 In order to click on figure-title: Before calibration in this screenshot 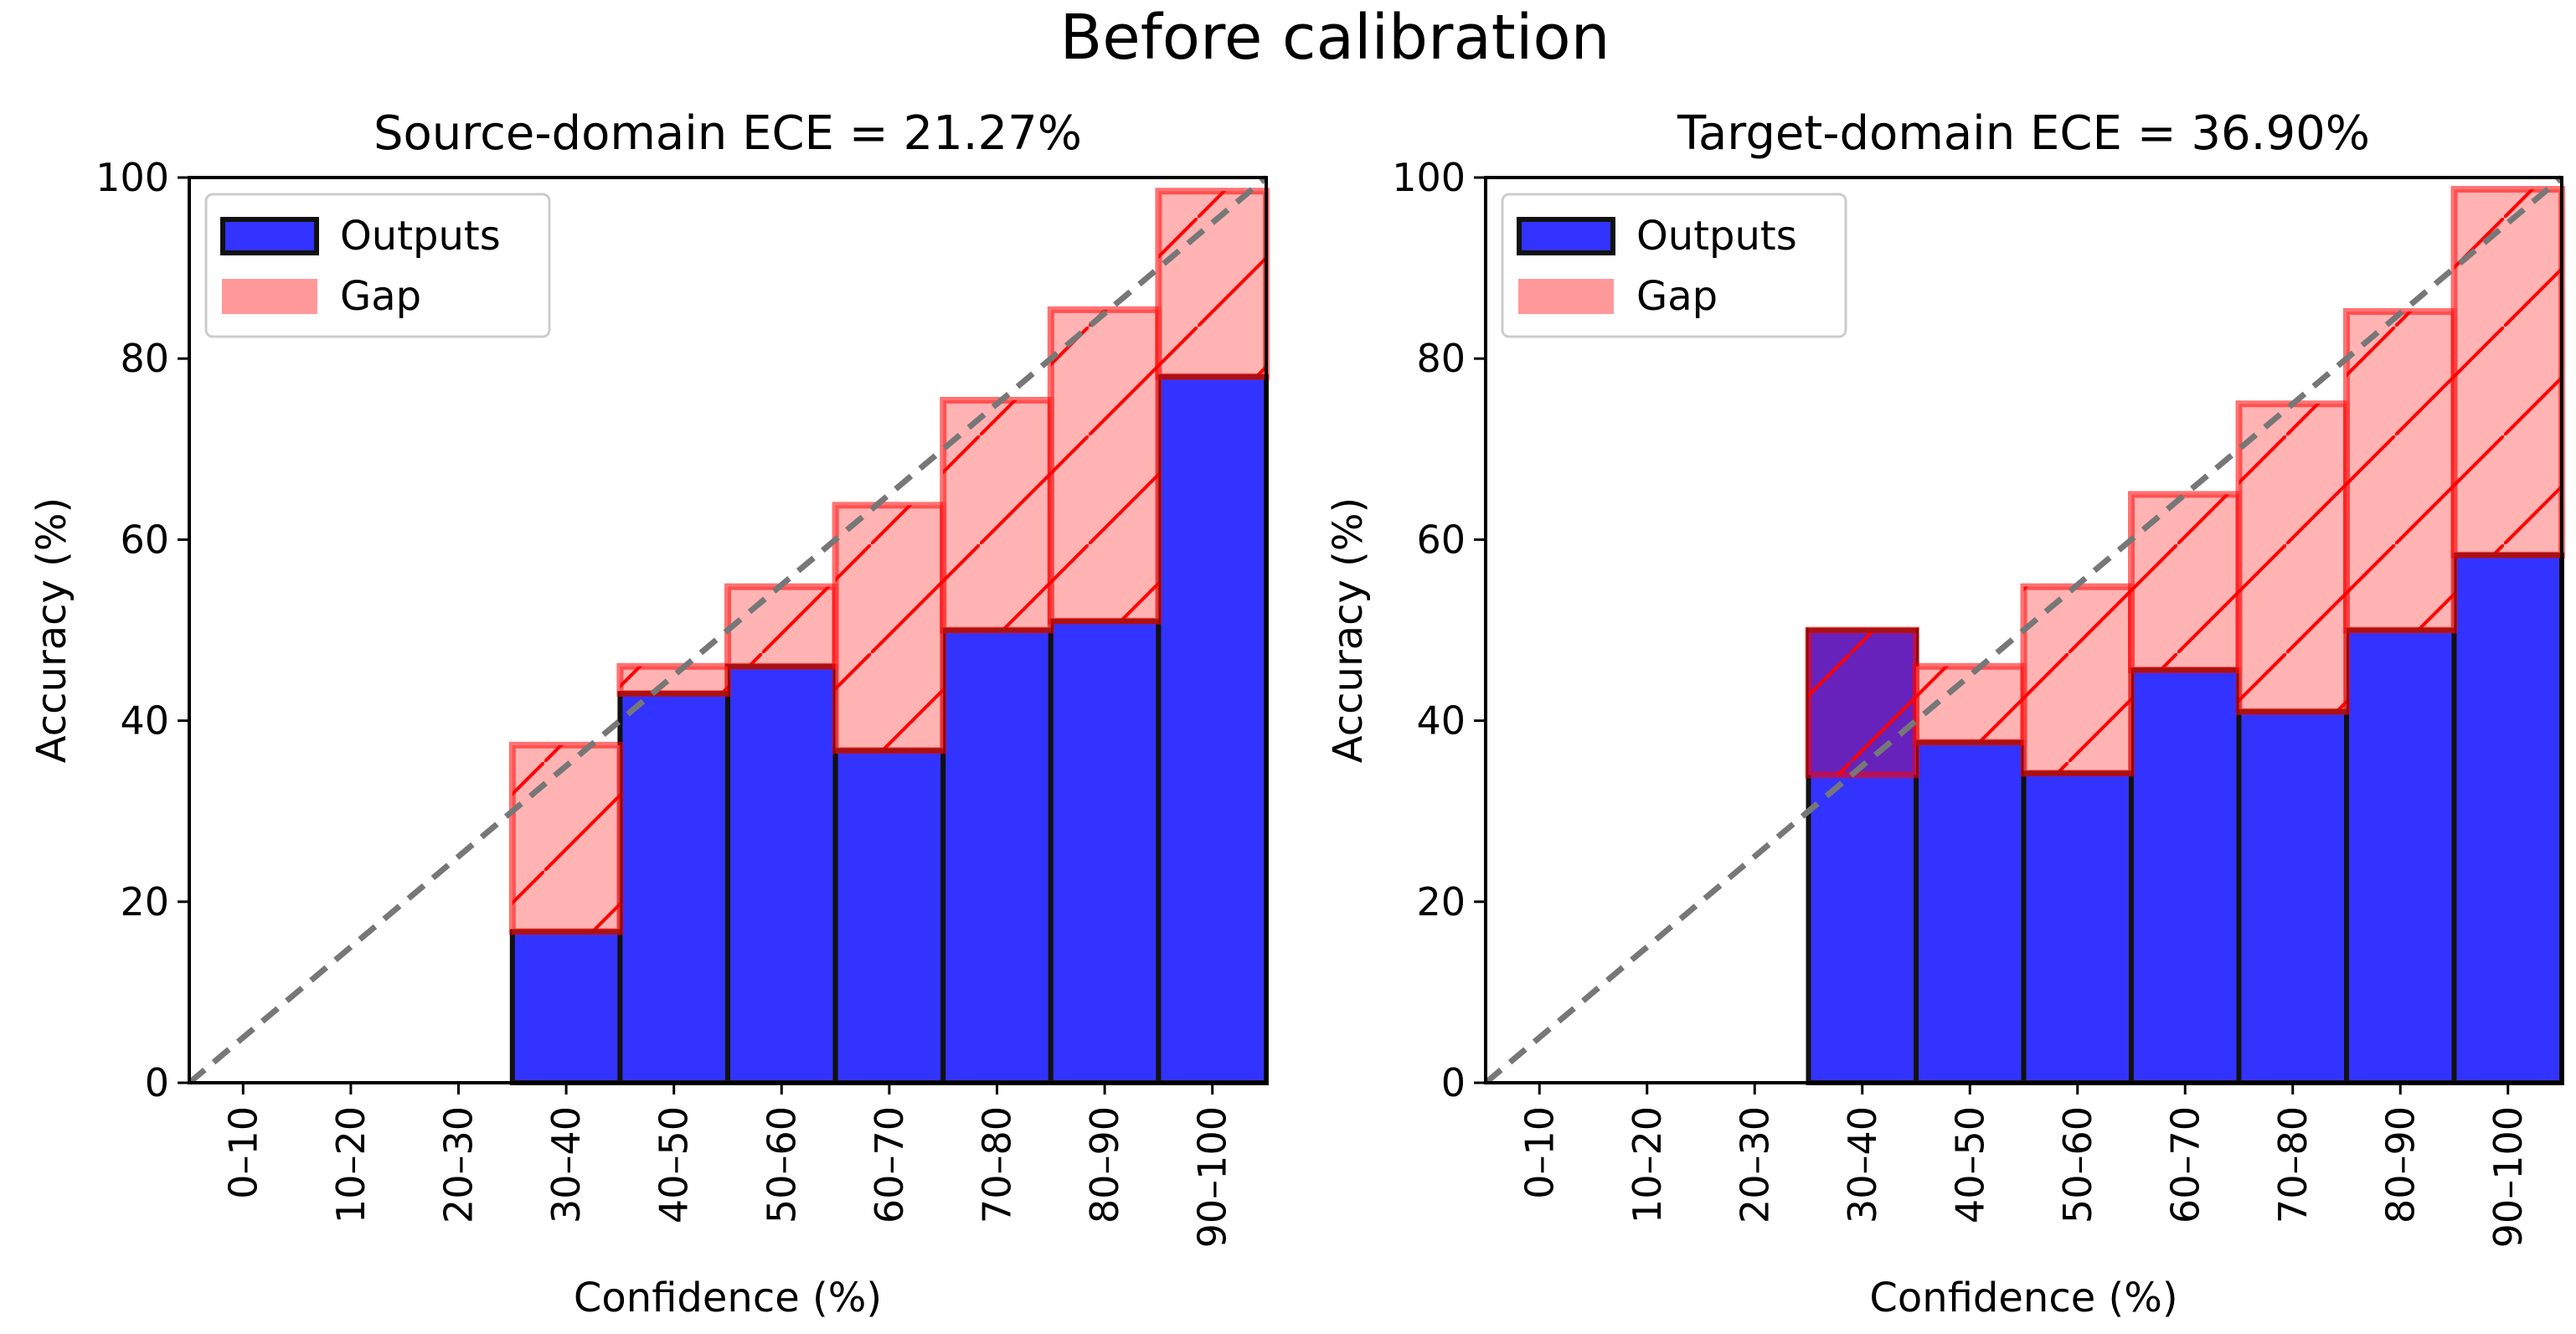, I will do `click(1334, 38)`.